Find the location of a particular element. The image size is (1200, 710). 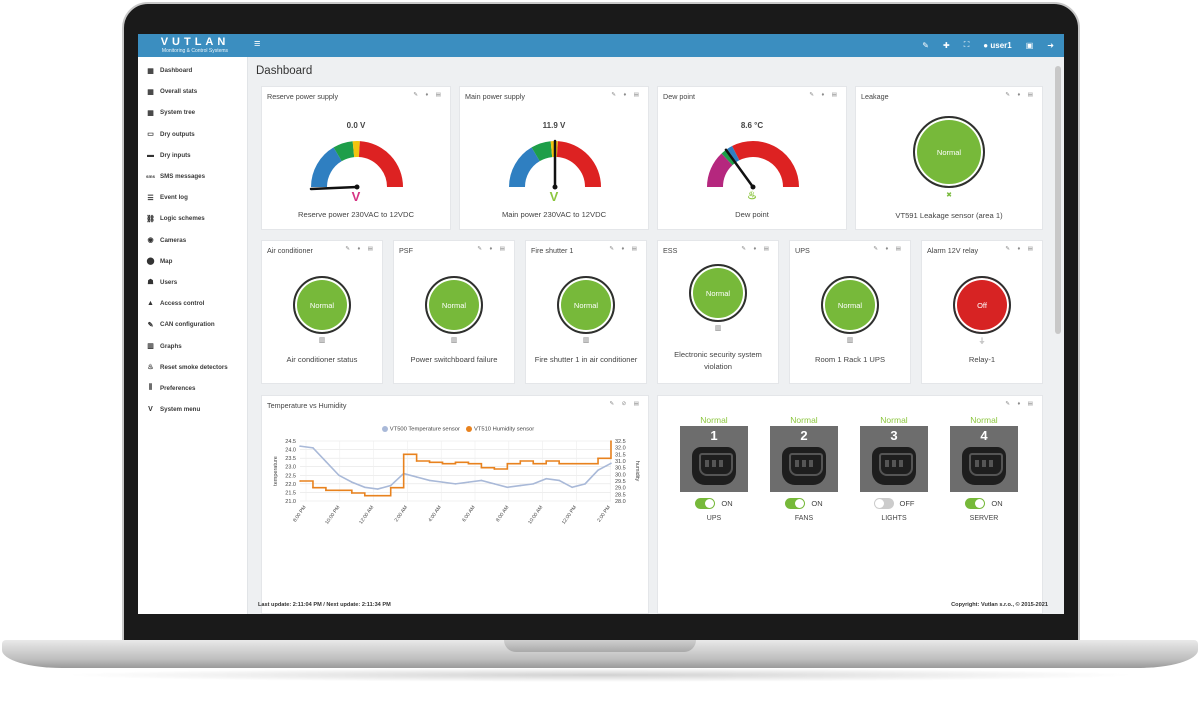

wrench-icon: ✎ is located at coordinates (925, 45).